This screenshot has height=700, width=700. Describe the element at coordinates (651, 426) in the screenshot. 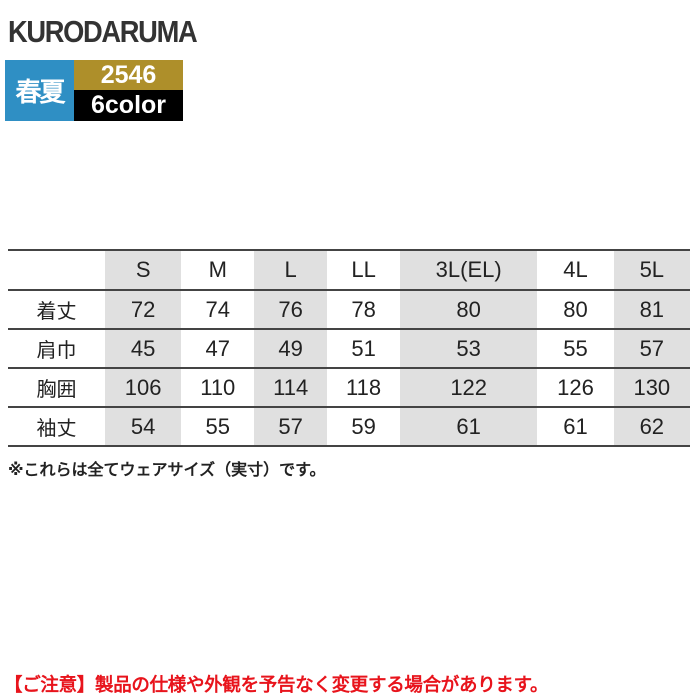

I see `table-cell: 62` at that location.